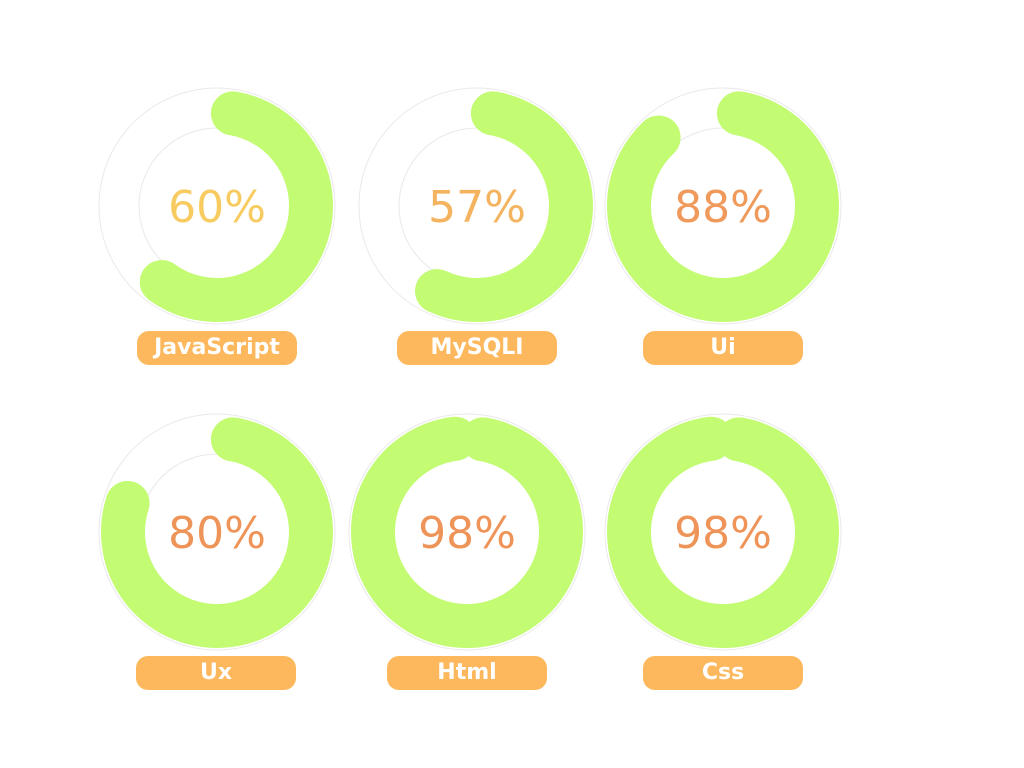 The height and width of the screenshot is (768, 1024). What do you see at coordinates (723, 673) in the screenshot?
I see `skill-label-css: Css` at bounding box center [723, 673].